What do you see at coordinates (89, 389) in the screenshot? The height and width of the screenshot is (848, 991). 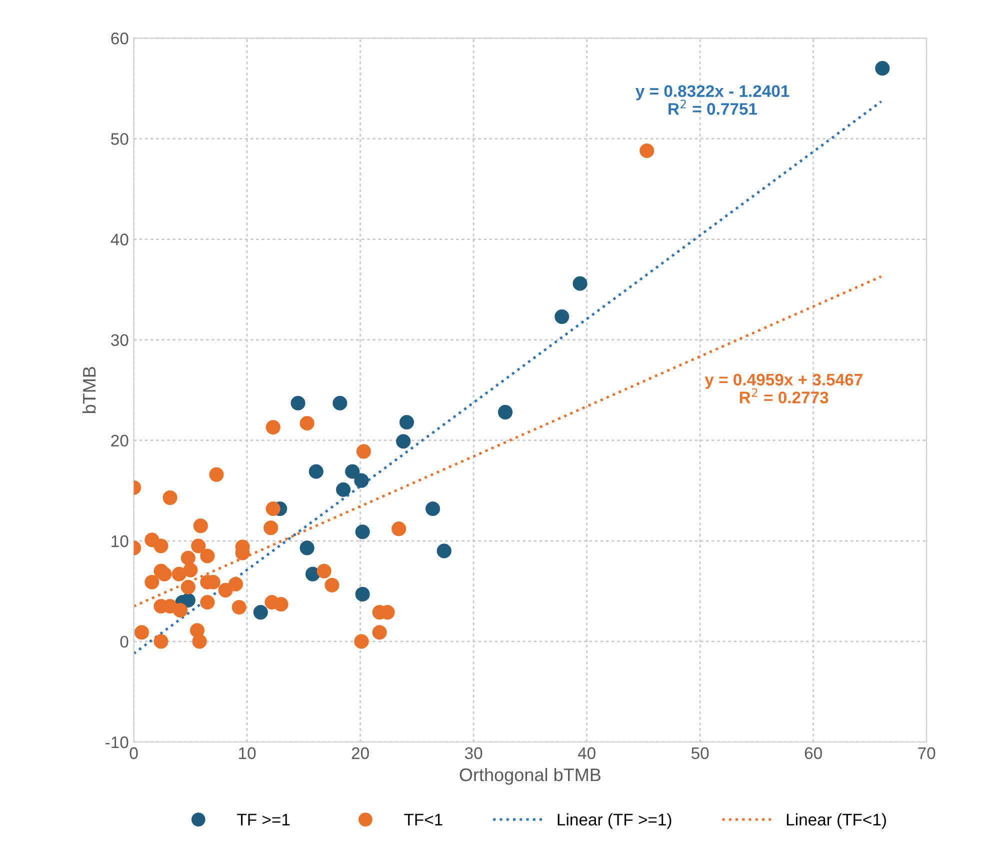 I see `y-axis-title: bTMB` at bounding box center [89, 389].